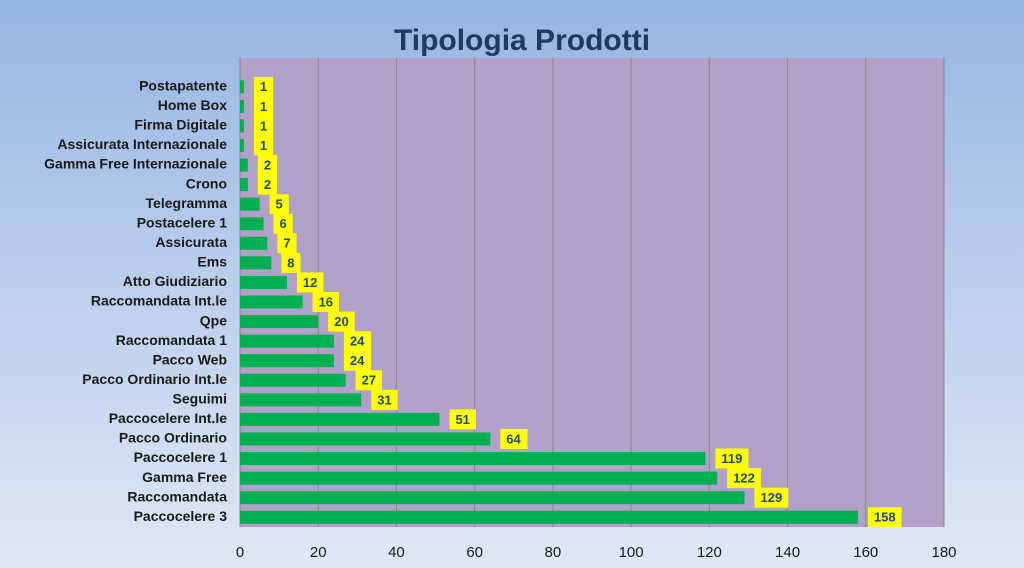 The image size is (1024, 568). I want to click on value-label: 64, so click(513, 438).